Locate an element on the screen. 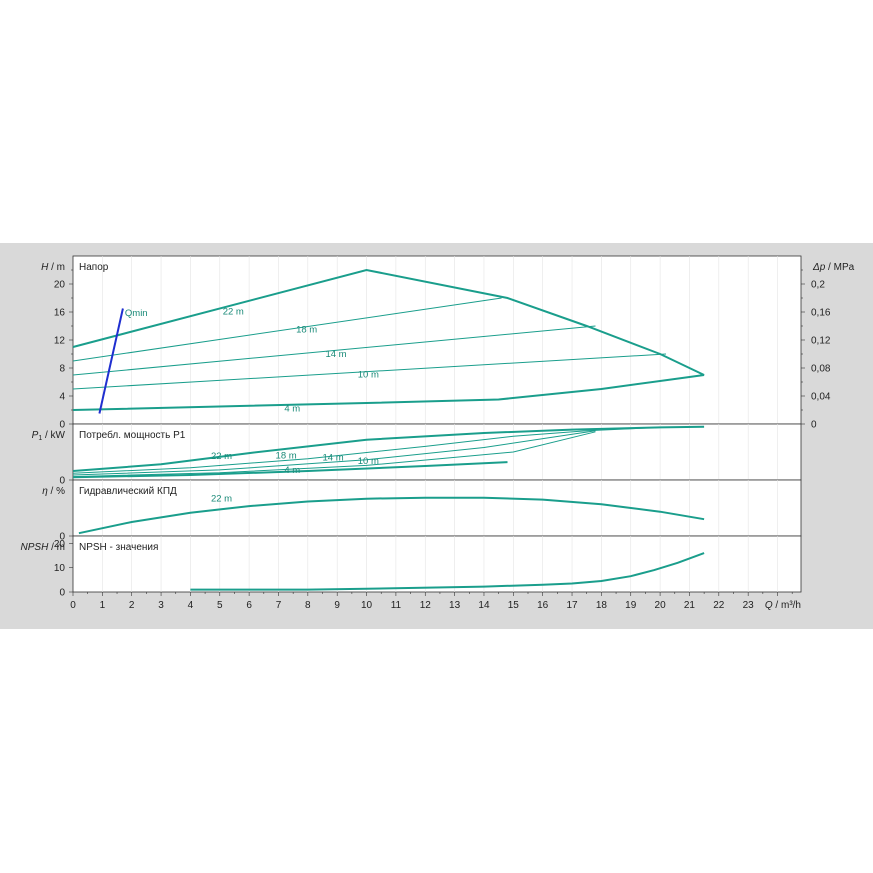 The height and width of the screenshot is (873, 873). x-tick-label: 1 is located at coordinates (103, 605).